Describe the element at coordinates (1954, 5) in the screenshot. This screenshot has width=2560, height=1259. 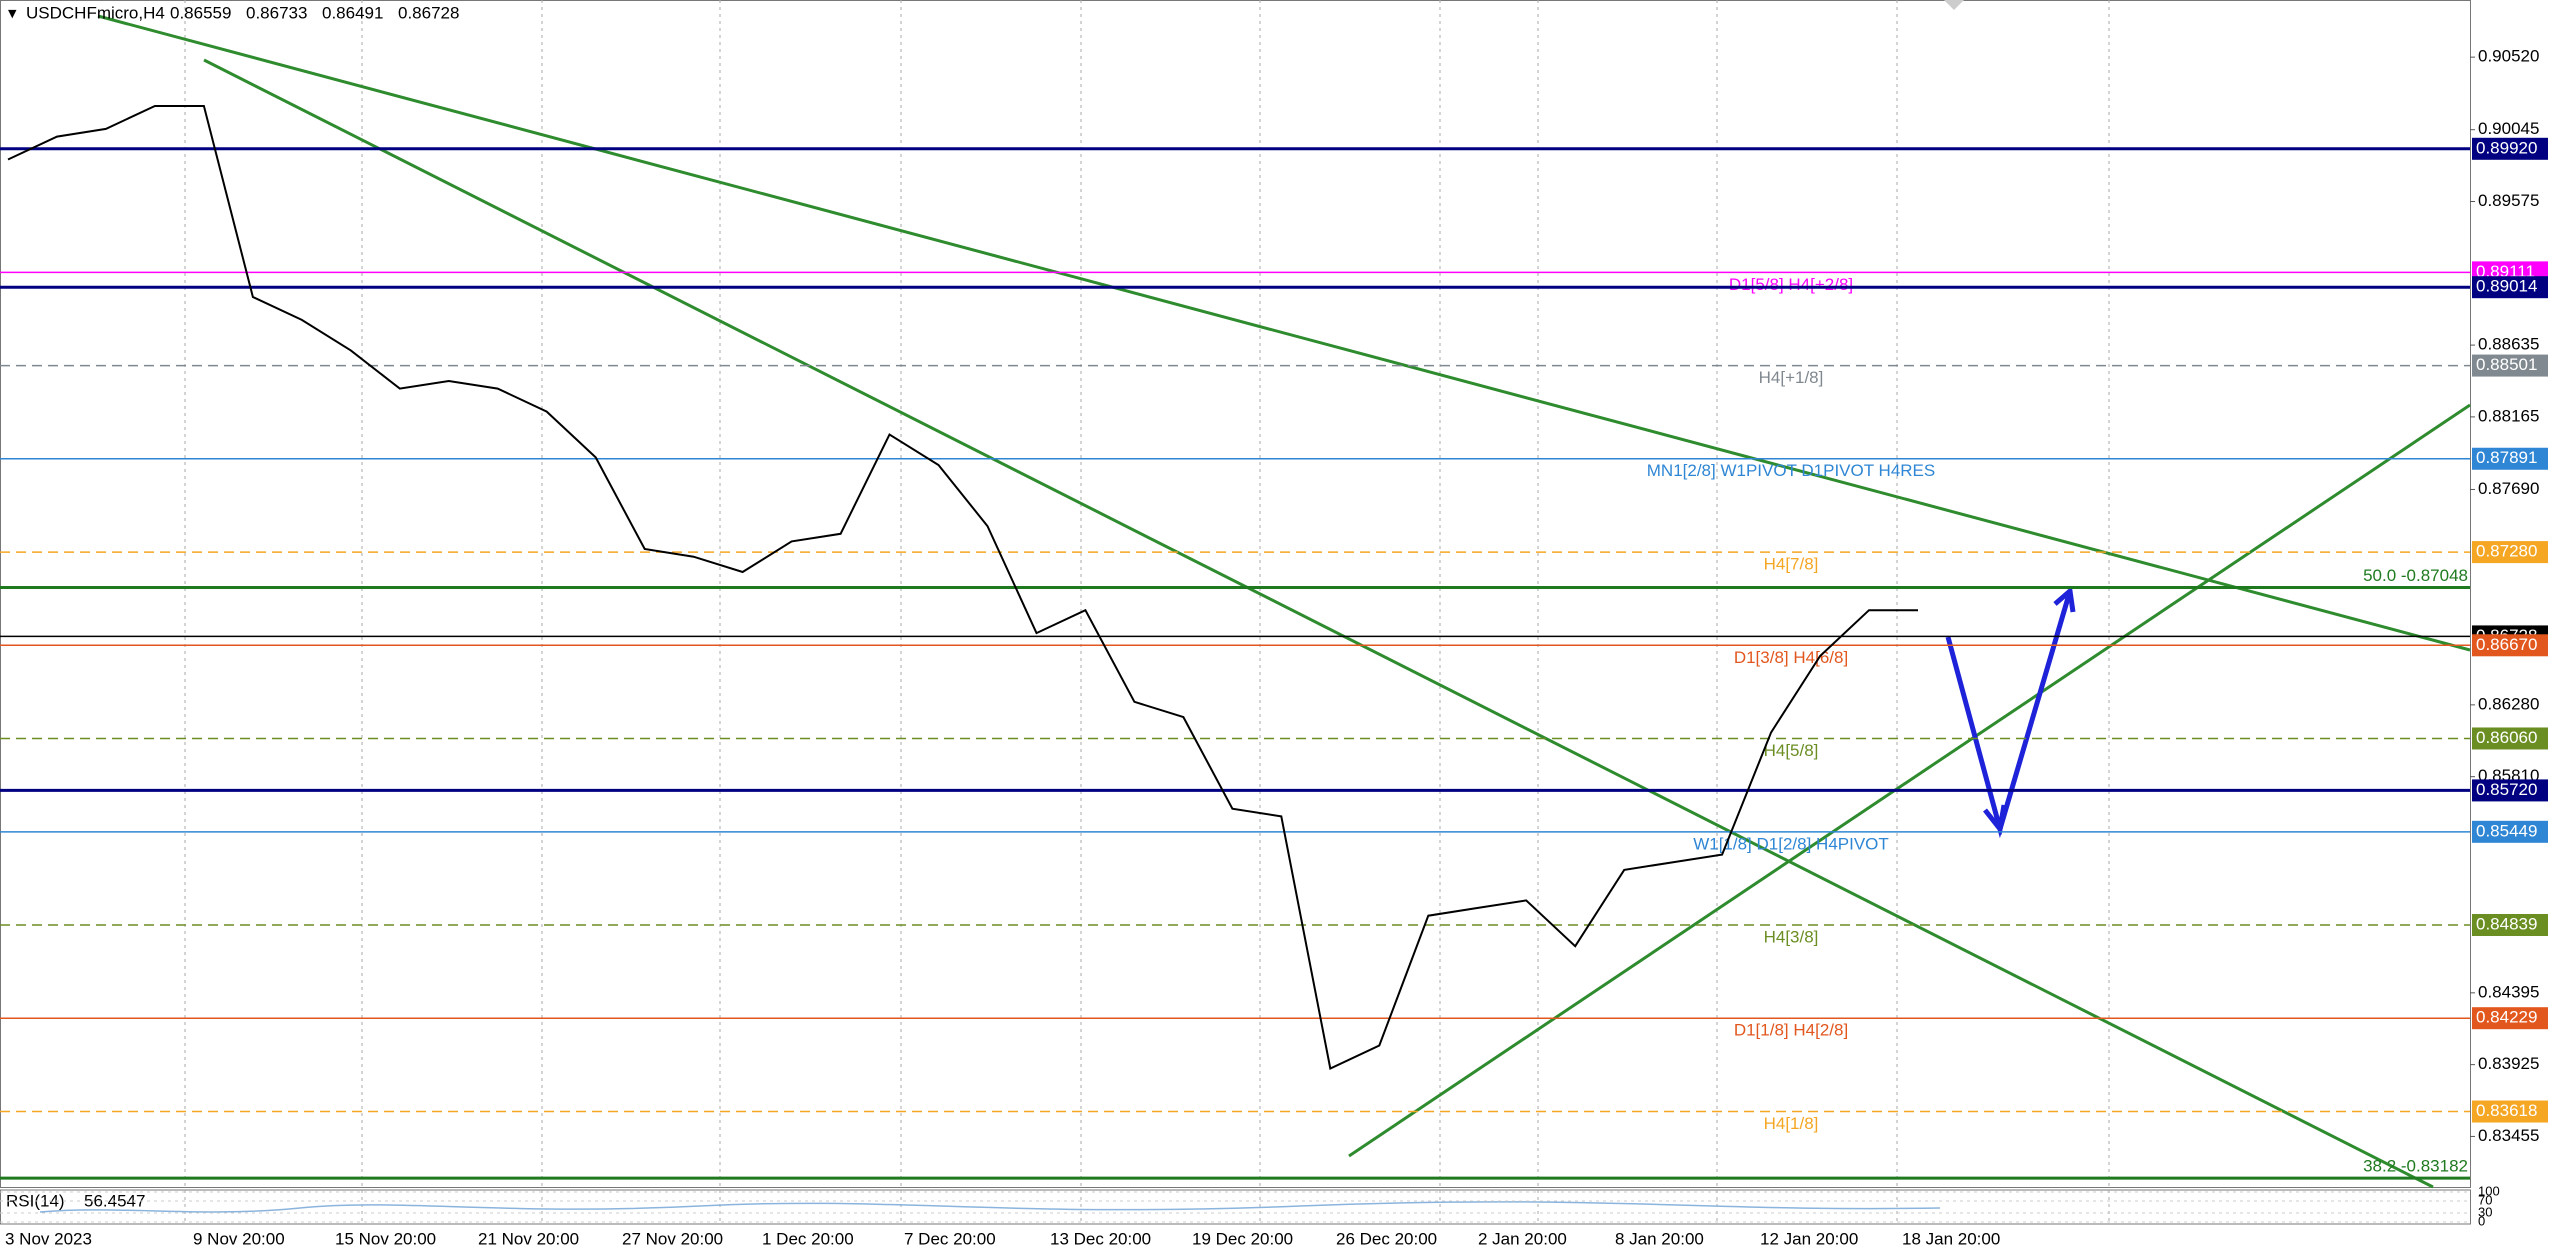
I see `scroll-marker` at that location.